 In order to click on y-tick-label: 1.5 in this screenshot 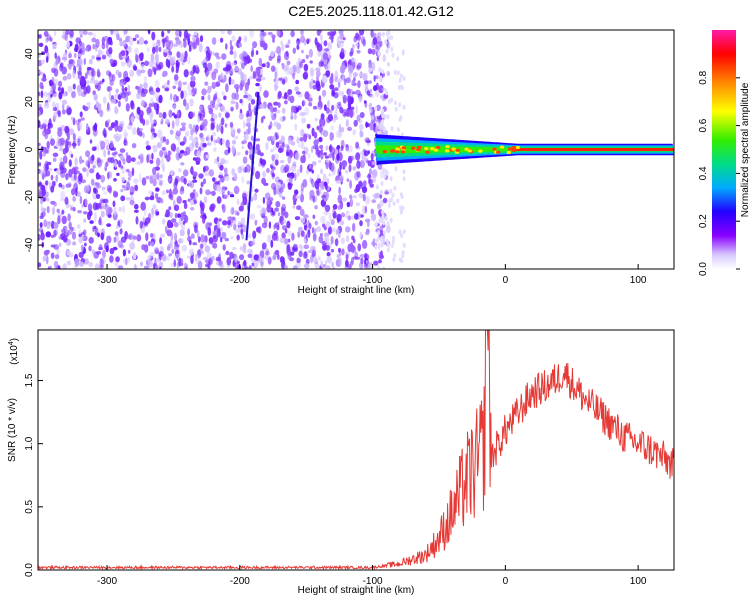, I will do `click(29, 380)`.